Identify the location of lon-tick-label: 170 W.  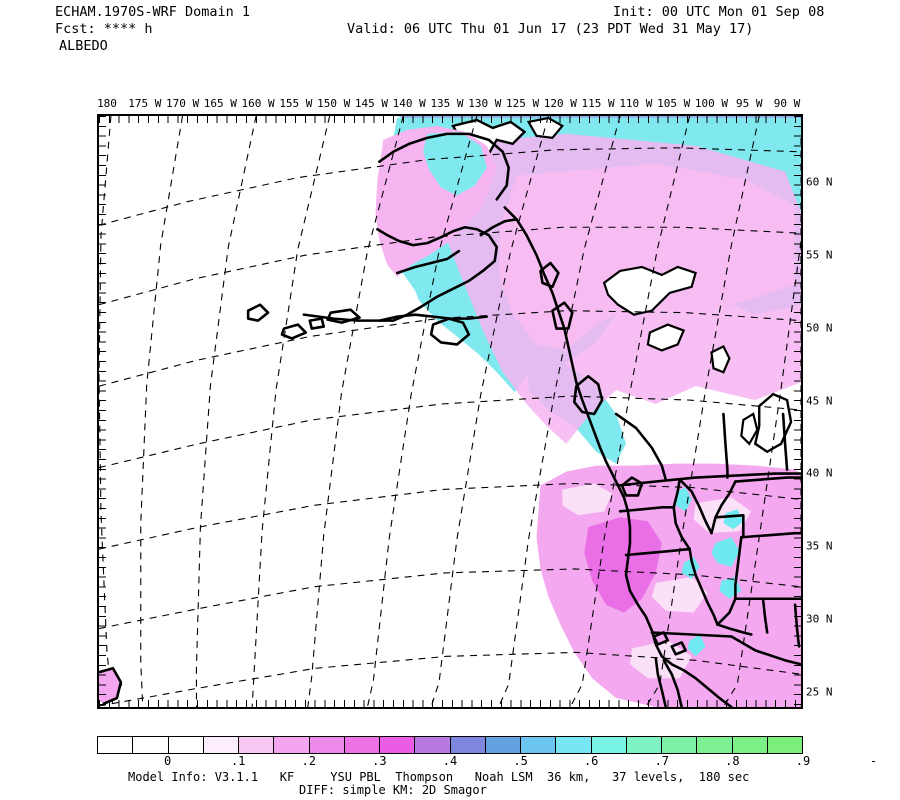
(182, 103).